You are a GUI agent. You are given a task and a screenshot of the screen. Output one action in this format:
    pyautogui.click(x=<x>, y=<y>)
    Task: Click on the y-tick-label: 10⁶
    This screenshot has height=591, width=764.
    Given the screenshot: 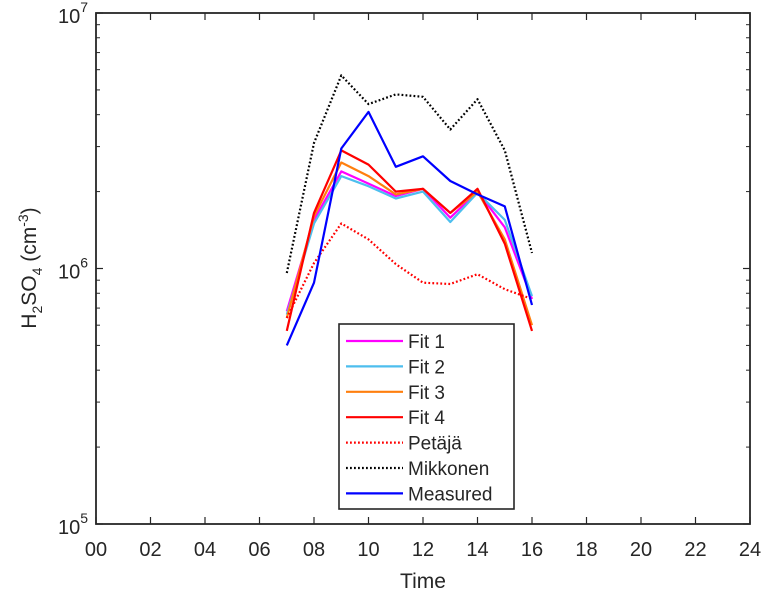 What is the action you would take?
    pyautogui.click(x=73, y=269)
    